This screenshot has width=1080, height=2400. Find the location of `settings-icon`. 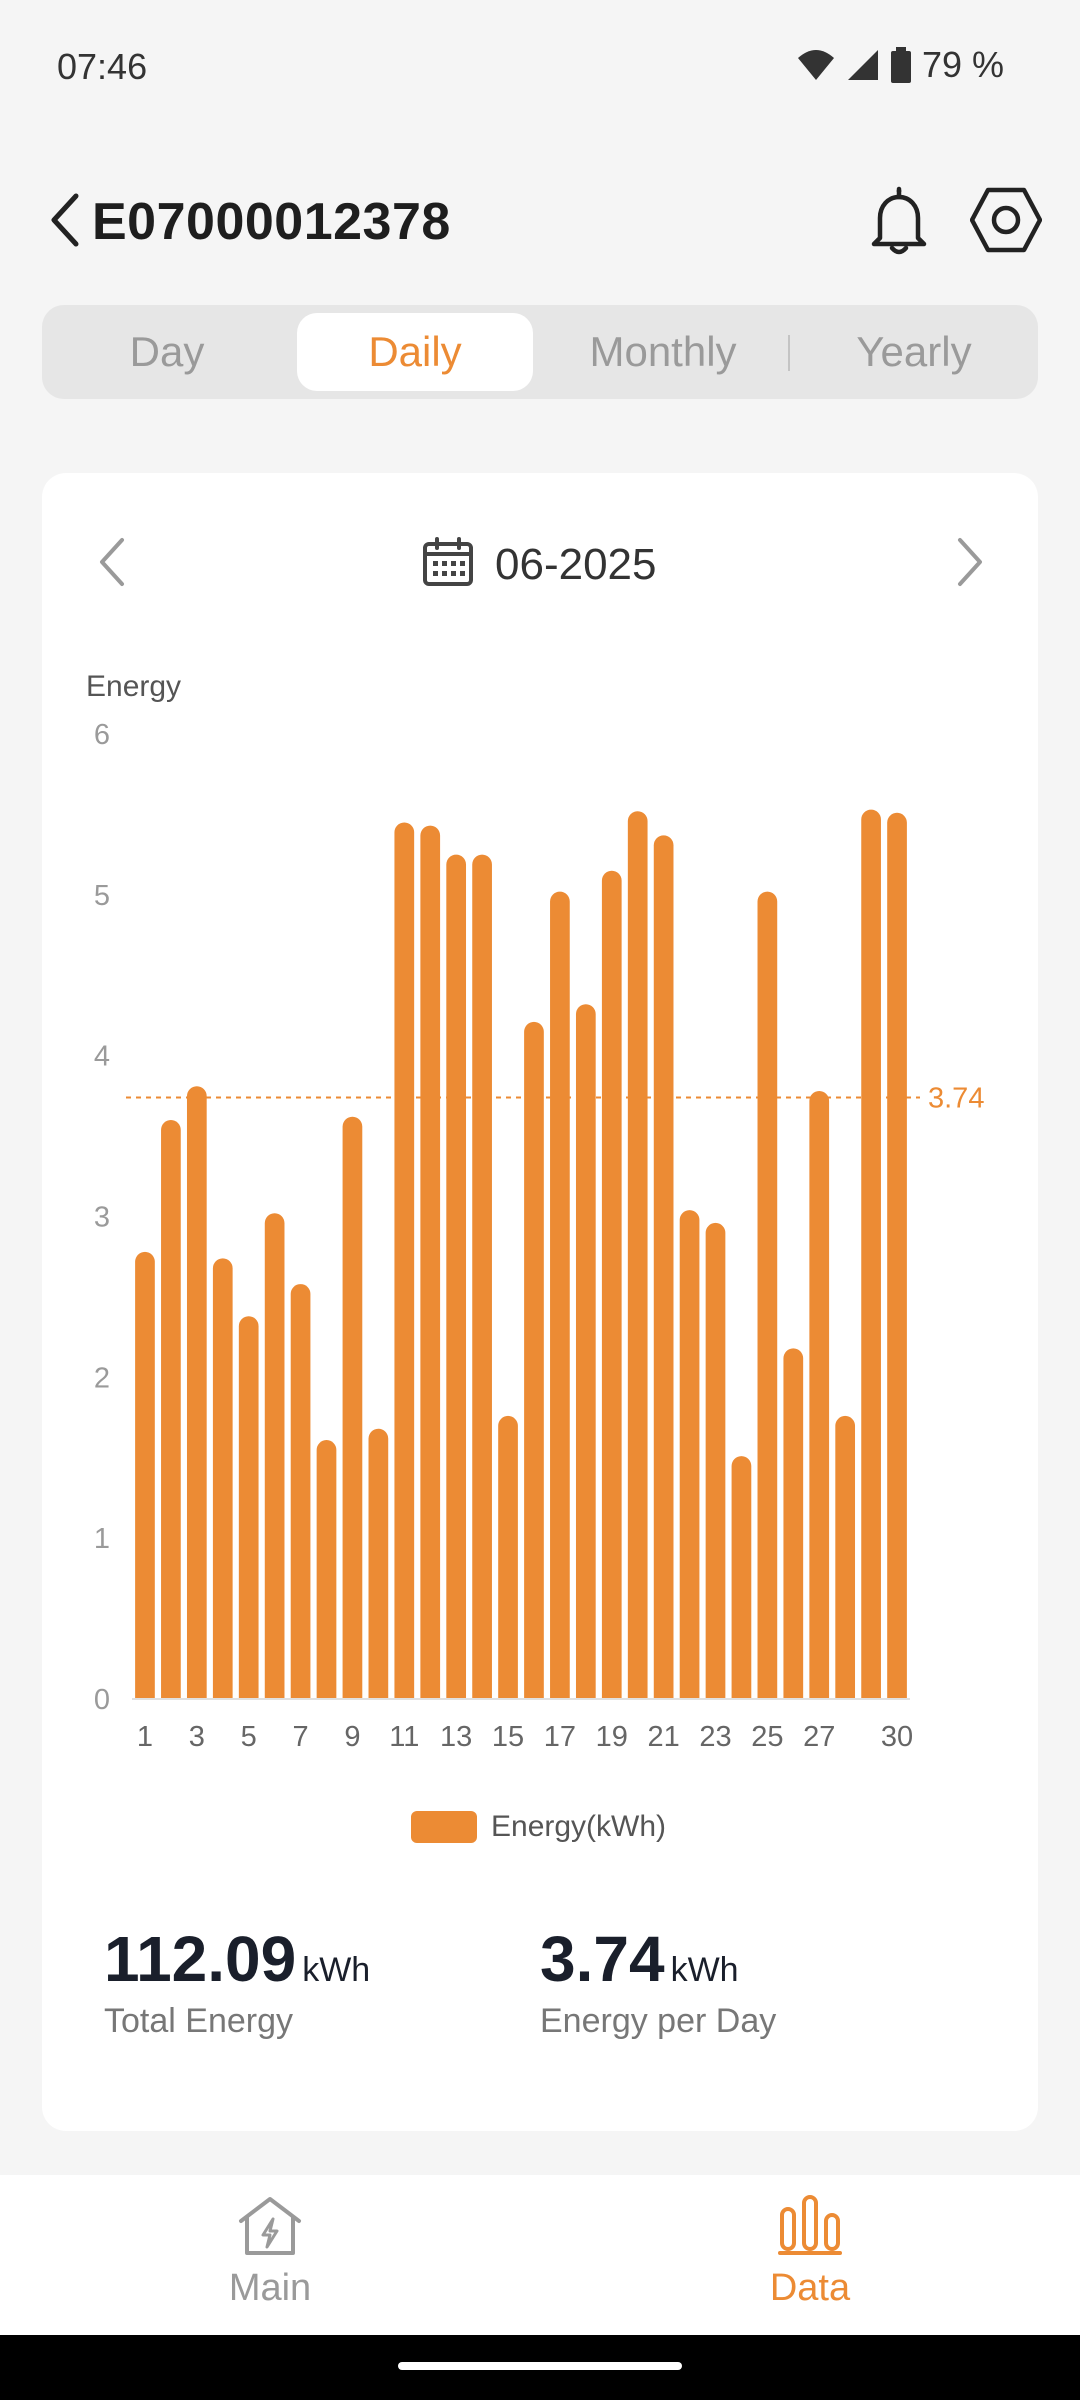

settings-icon is located at coordinates (1006, 220).